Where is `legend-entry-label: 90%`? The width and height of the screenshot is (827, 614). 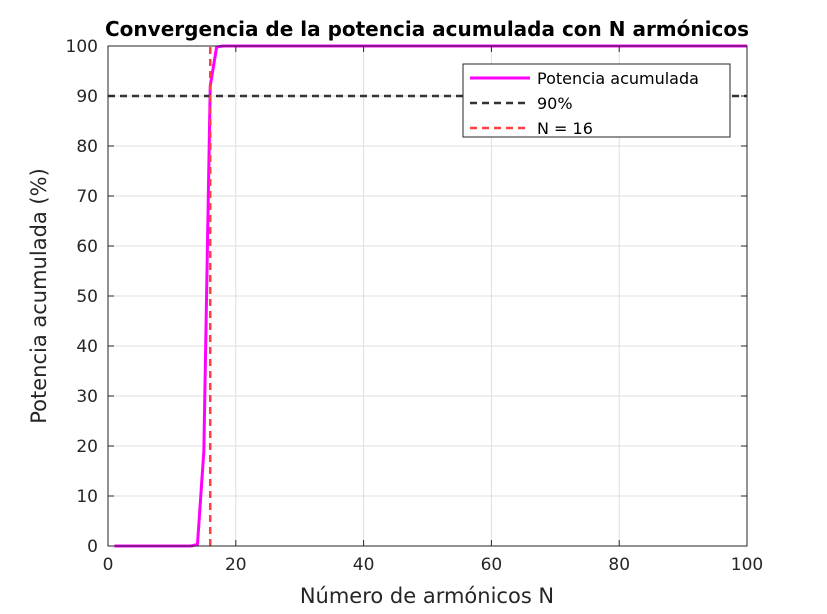 legend-entry-label: 90% is located at coordinates (555, 103).